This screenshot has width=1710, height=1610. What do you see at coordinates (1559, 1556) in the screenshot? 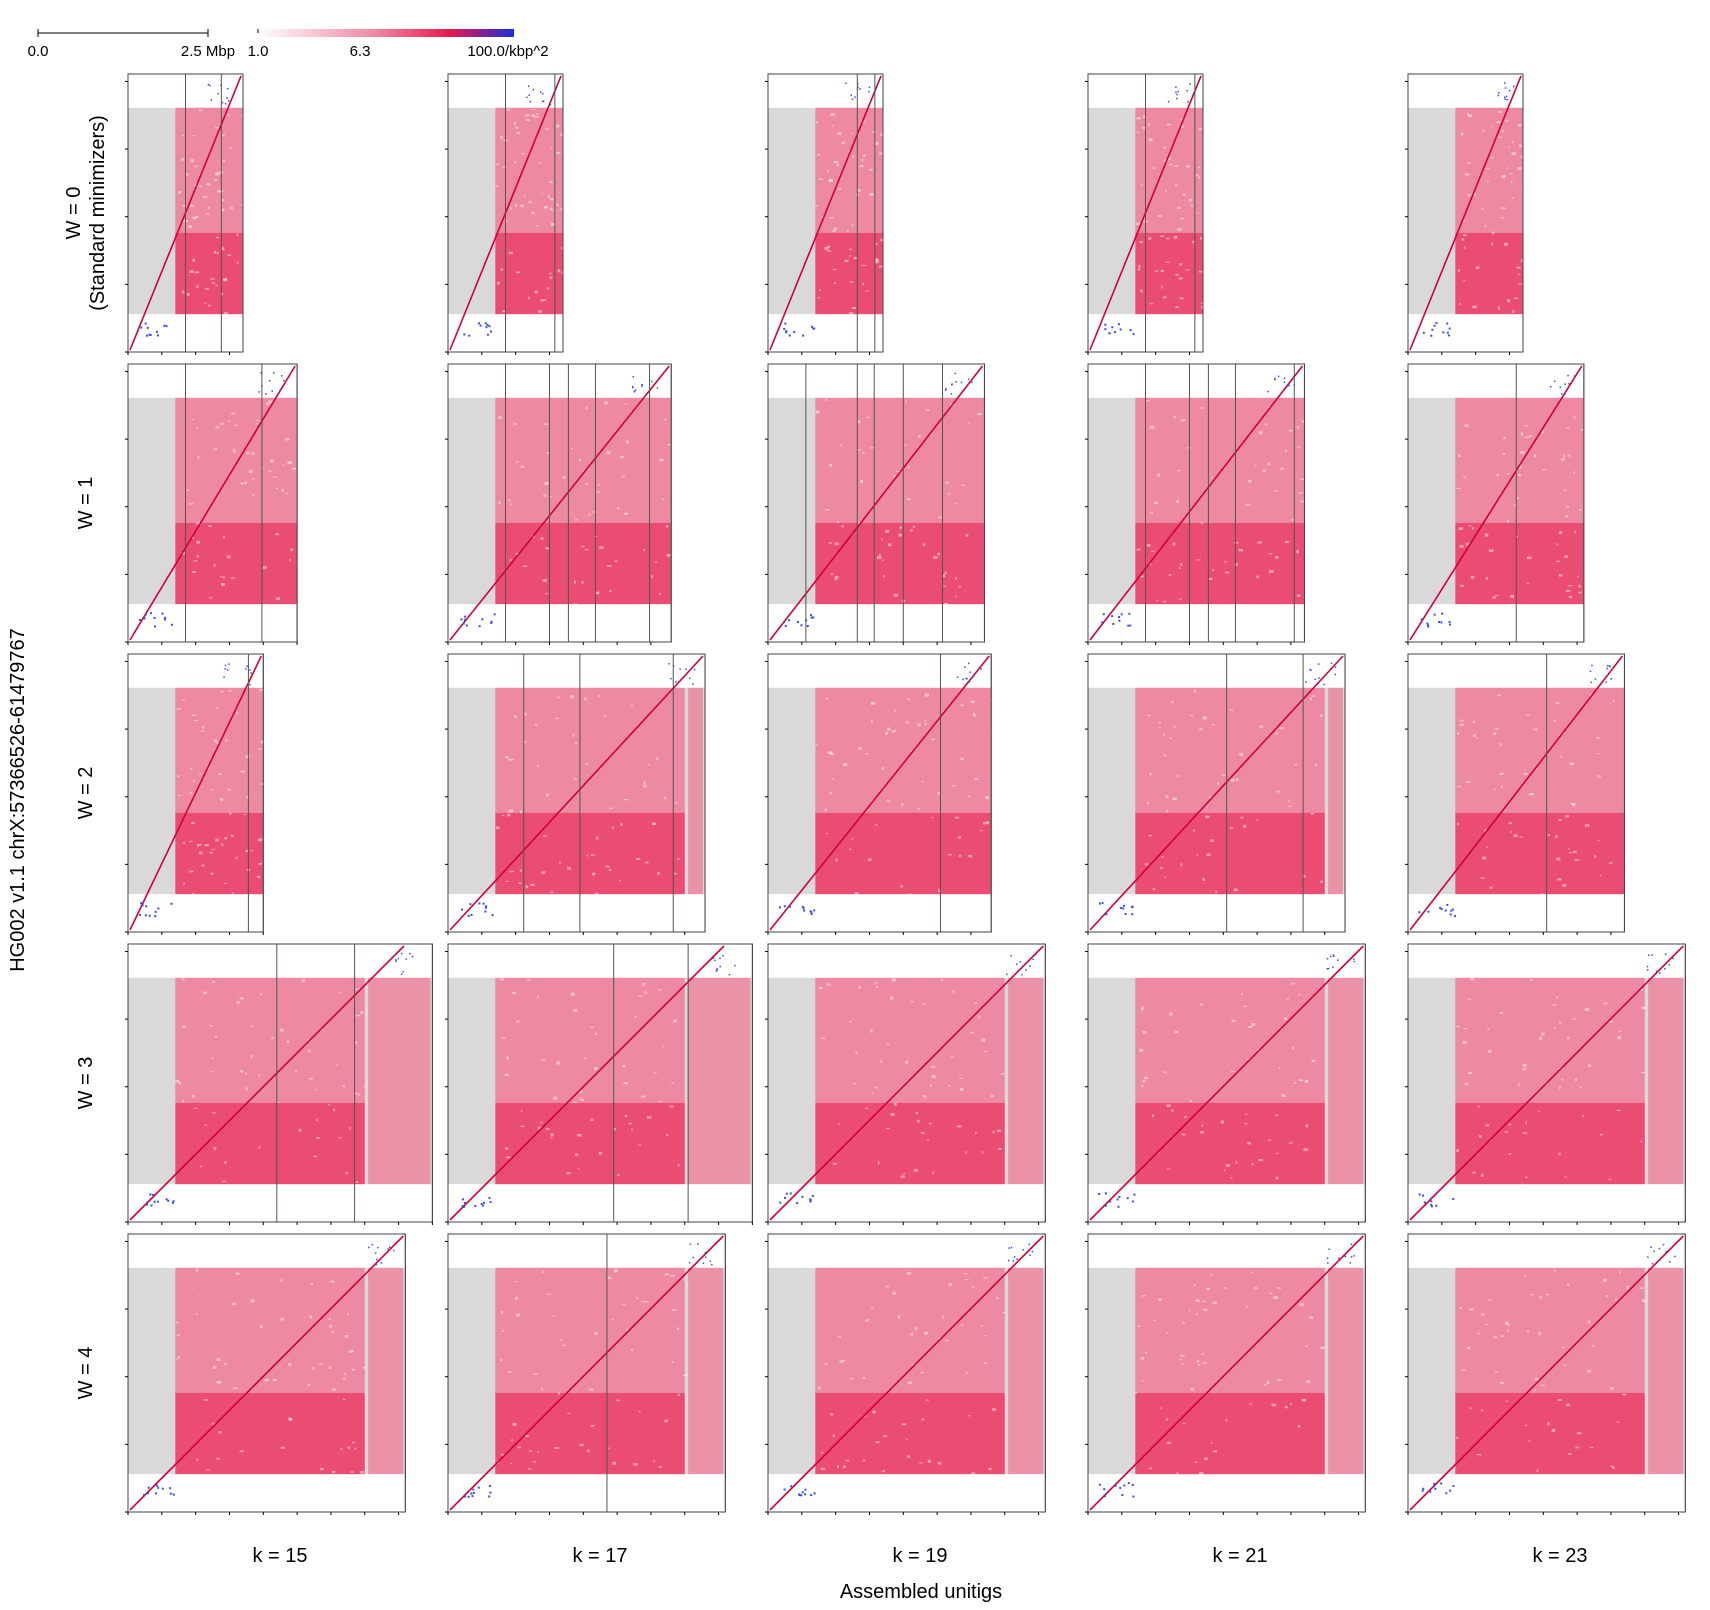
I see `column-label-k23: k = 23` at bounding box center [1559, 1556].